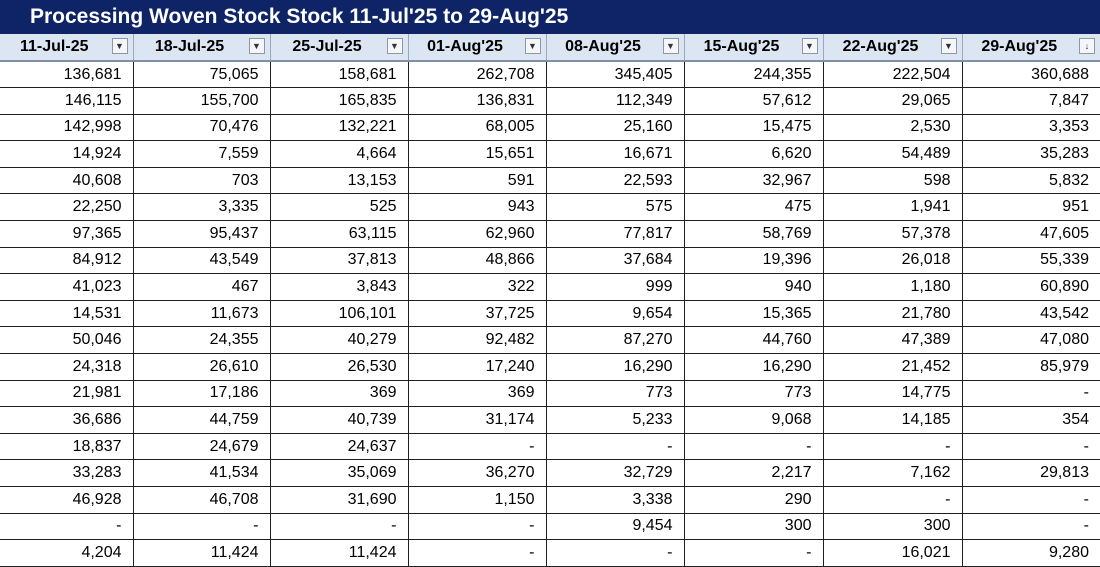  I want to click on table-cell: 85,979, so click(1030, 367).